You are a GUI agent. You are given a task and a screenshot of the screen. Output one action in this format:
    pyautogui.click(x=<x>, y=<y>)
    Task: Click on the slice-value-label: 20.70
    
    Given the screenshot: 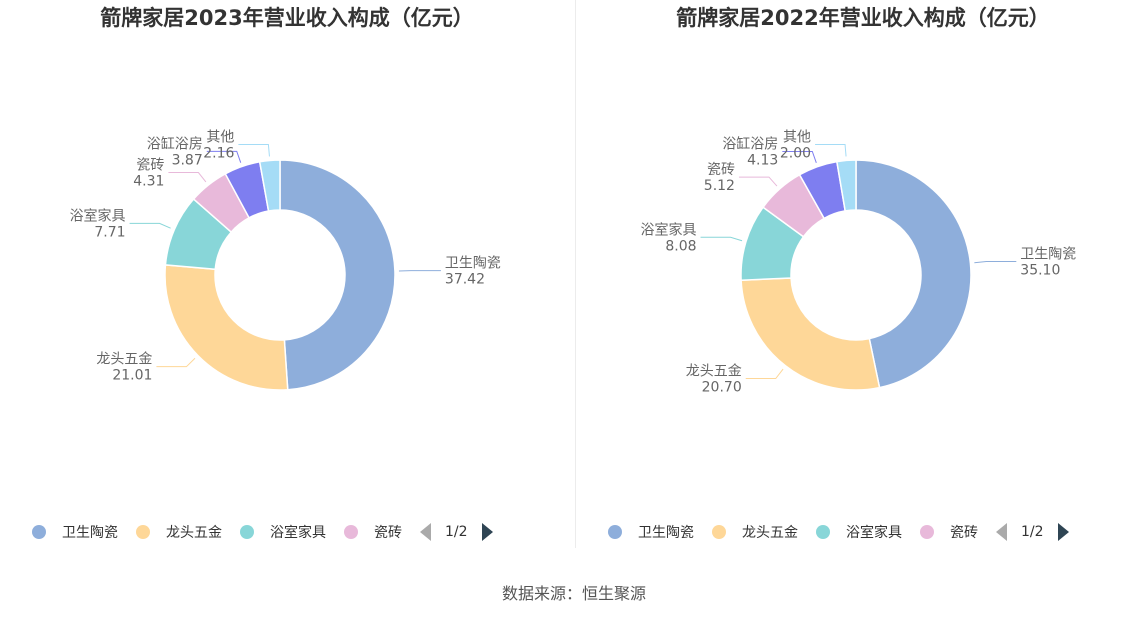 What is the action you would take?
    pyautogui.click(x=722, y=388)
    